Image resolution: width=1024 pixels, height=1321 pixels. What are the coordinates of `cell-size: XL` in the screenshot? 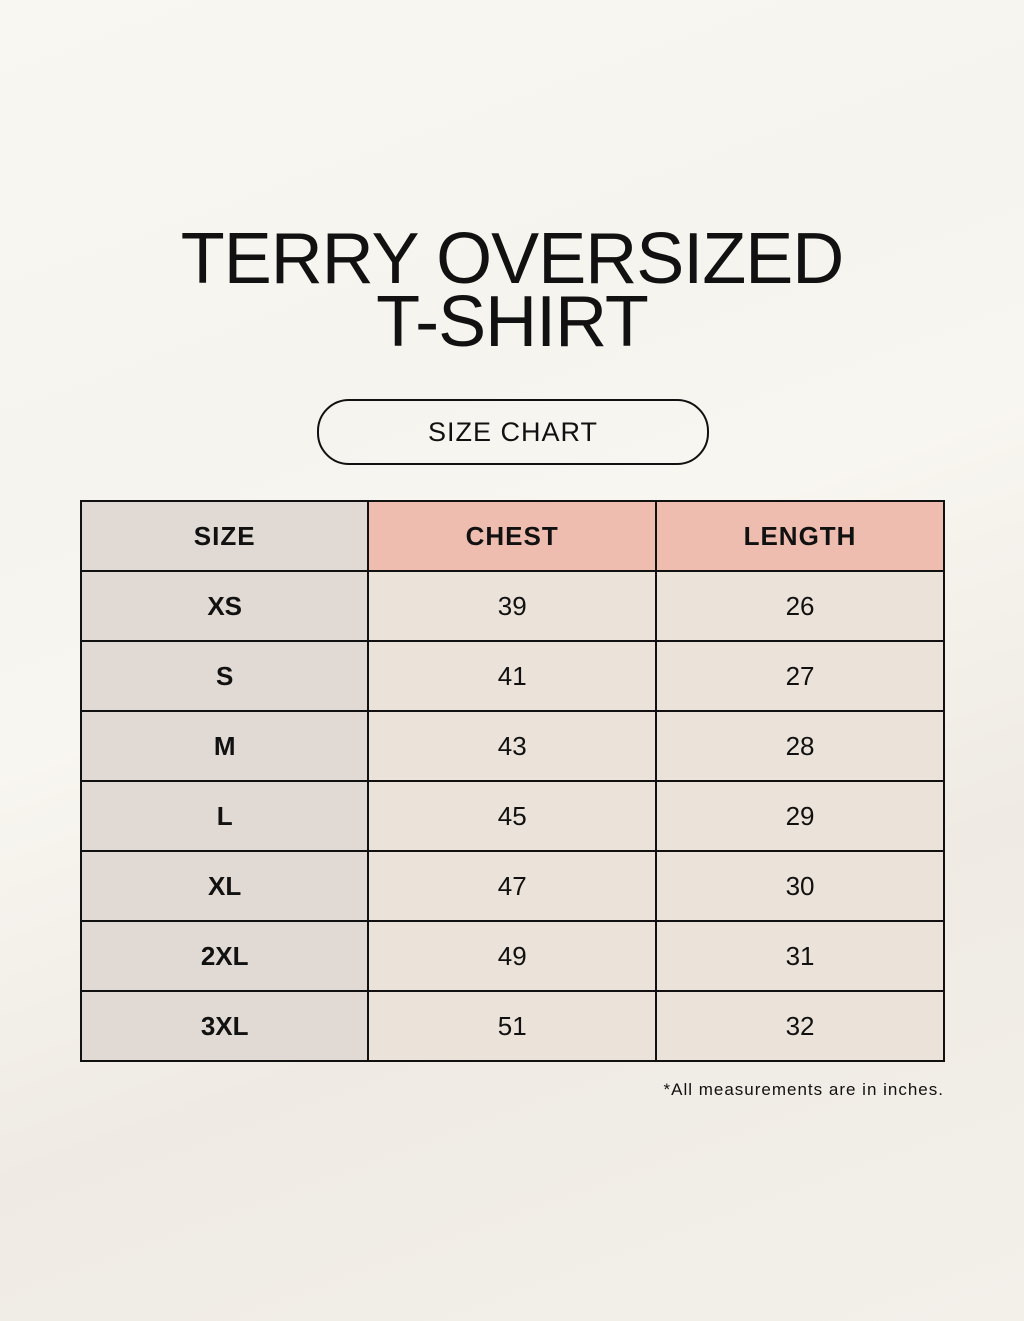 It's located at (224, 886).